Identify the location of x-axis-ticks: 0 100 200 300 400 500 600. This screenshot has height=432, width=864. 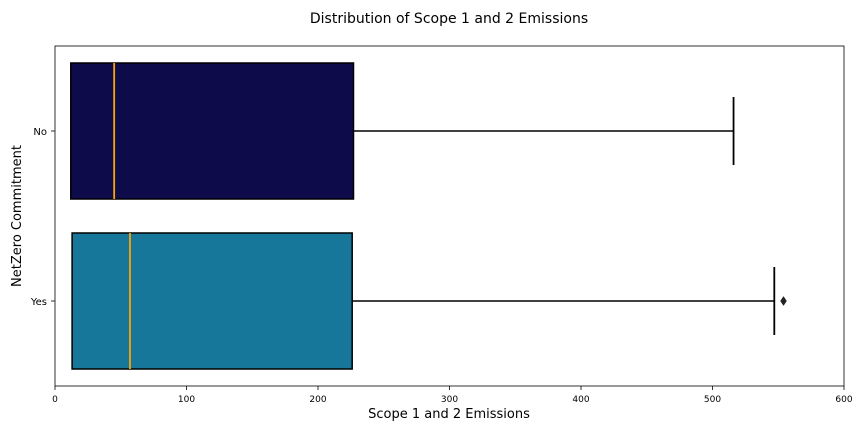
(452, 395).